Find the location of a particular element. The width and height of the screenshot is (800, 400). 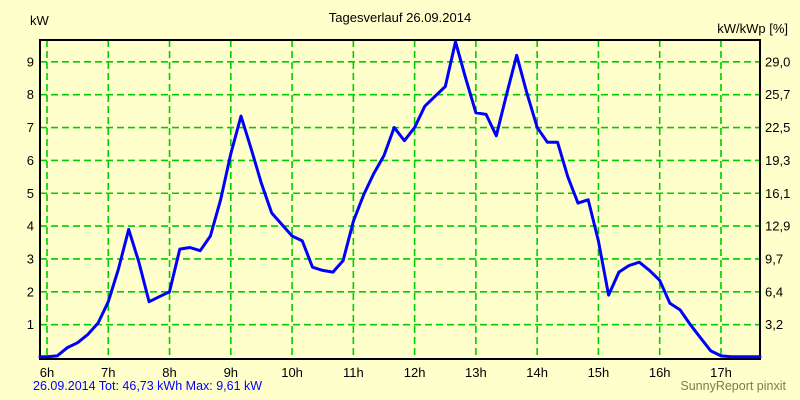

y-axis-right-tick-label: 9,7 is located at coordinates (774, 258).